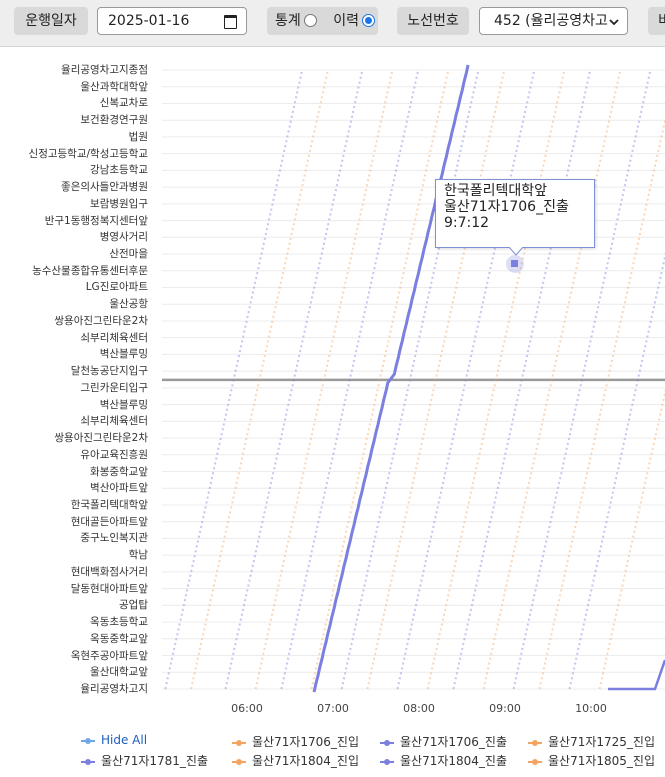  What do you see at coordinates (155, 761) in the screenshot?
I see `legend-label: 울산71자1781_진출` at bounding box center [155, 761].